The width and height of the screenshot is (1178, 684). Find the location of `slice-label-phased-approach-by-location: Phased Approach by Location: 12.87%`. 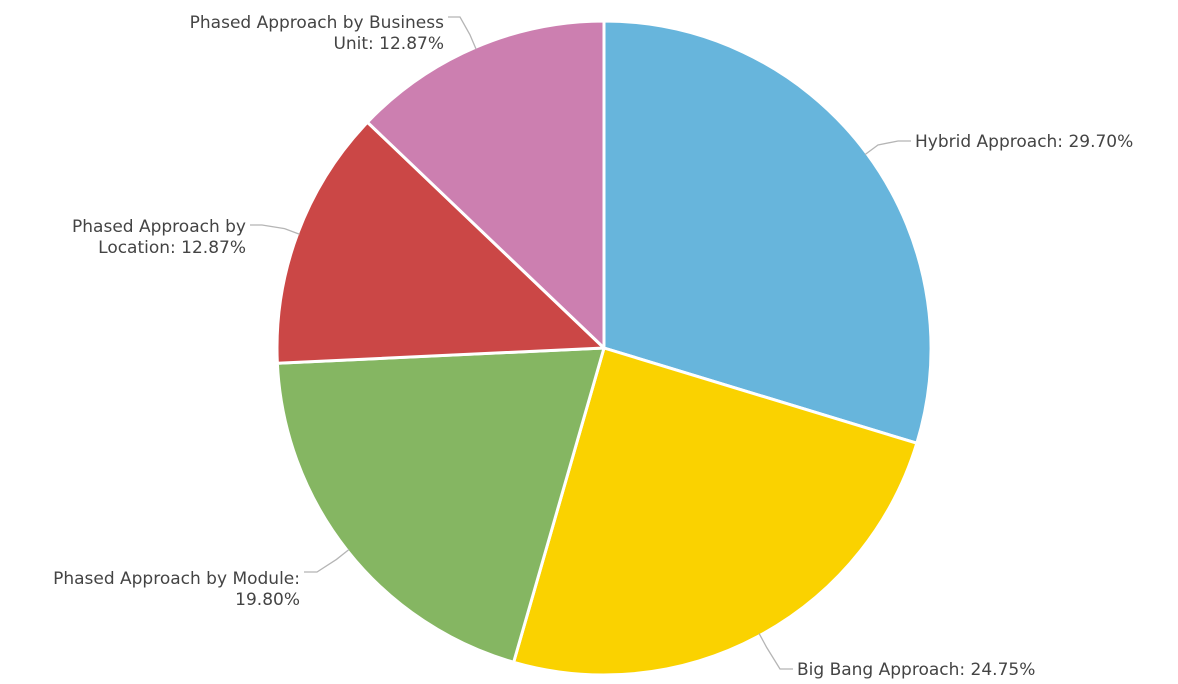

slice-label-phased-approach-by-location: Phased Approach by Location: 12.87% is located at coordinates (159, 237).